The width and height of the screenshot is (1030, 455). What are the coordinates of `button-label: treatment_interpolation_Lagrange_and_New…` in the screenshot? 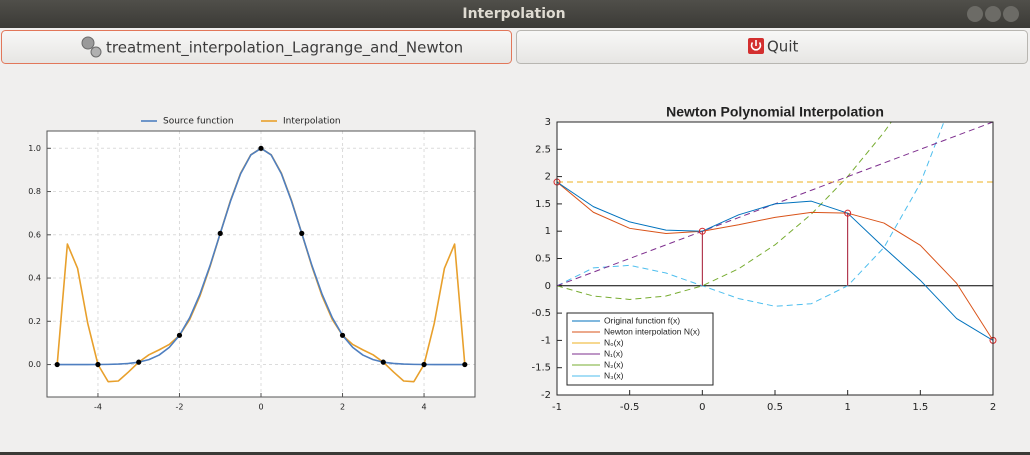 It's located at (284, 48).